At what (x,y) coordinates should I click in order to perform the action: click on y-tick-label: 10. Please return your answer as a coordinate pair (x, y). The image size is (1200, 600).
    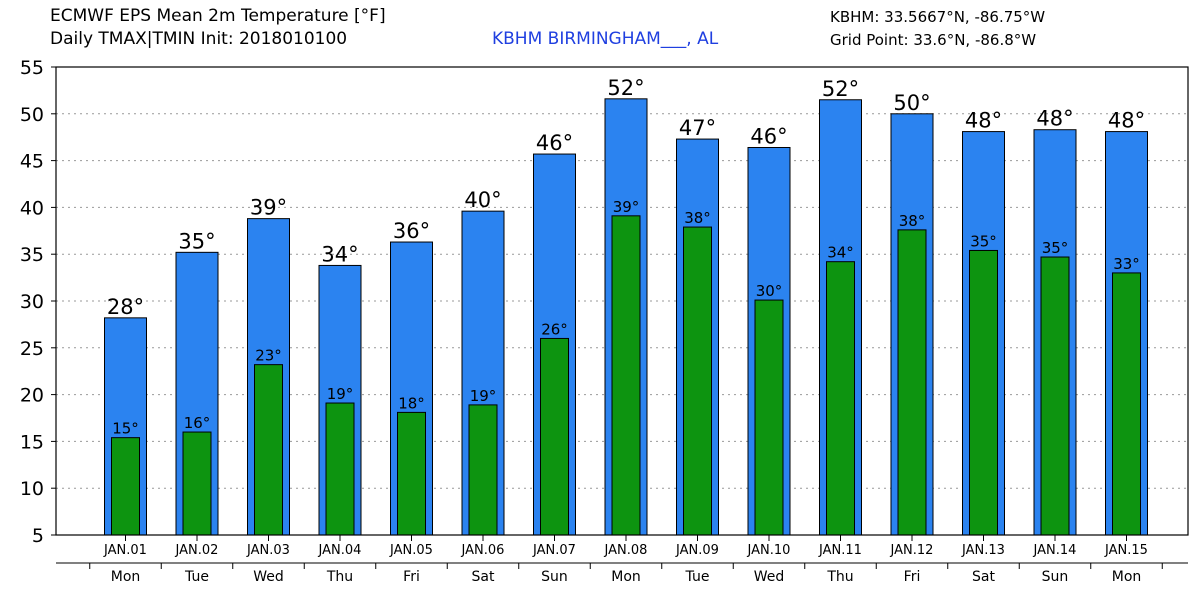
    Looking at the image, I should click on (32, 489).